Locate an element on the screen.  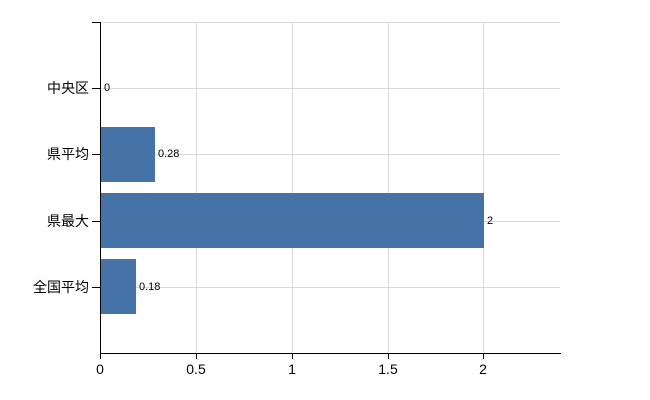
bar-value-label: 0.28 is located at coordinates (169, 154).